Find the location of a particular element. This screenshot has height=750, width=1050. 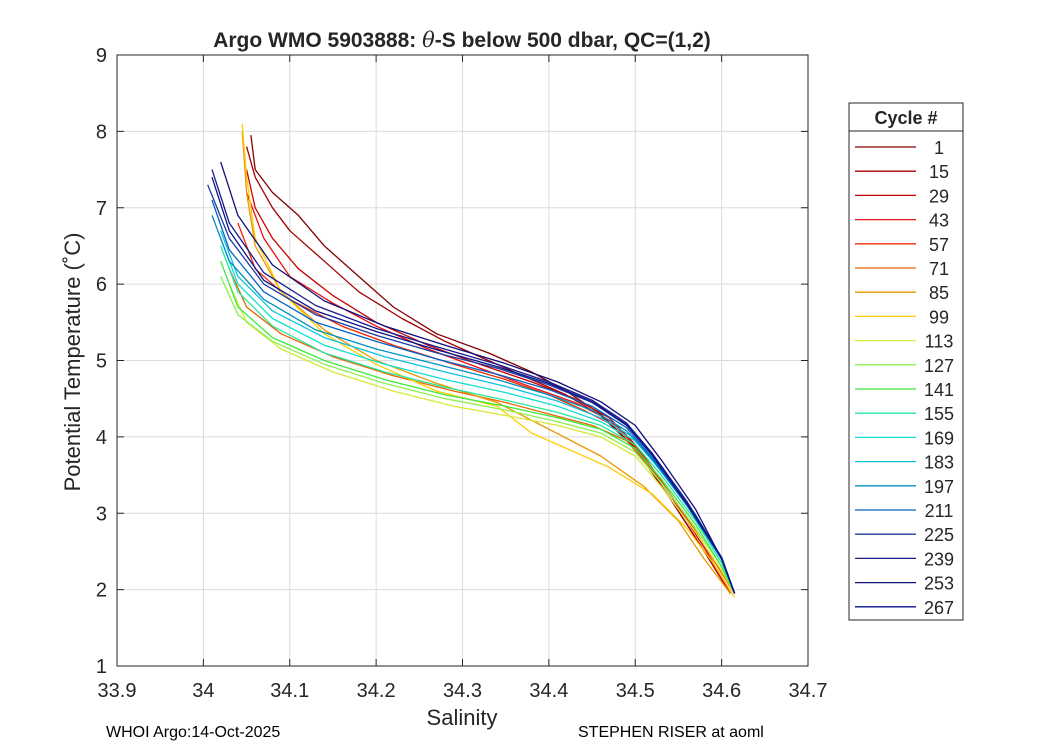

legend-label: 253 is located at coordinates (939, 584).